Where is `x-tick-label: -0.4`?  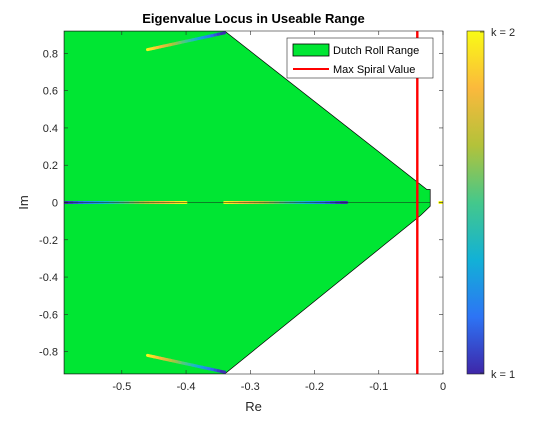
x-tick-label: -0.4 is located at coordinates (186, 387).